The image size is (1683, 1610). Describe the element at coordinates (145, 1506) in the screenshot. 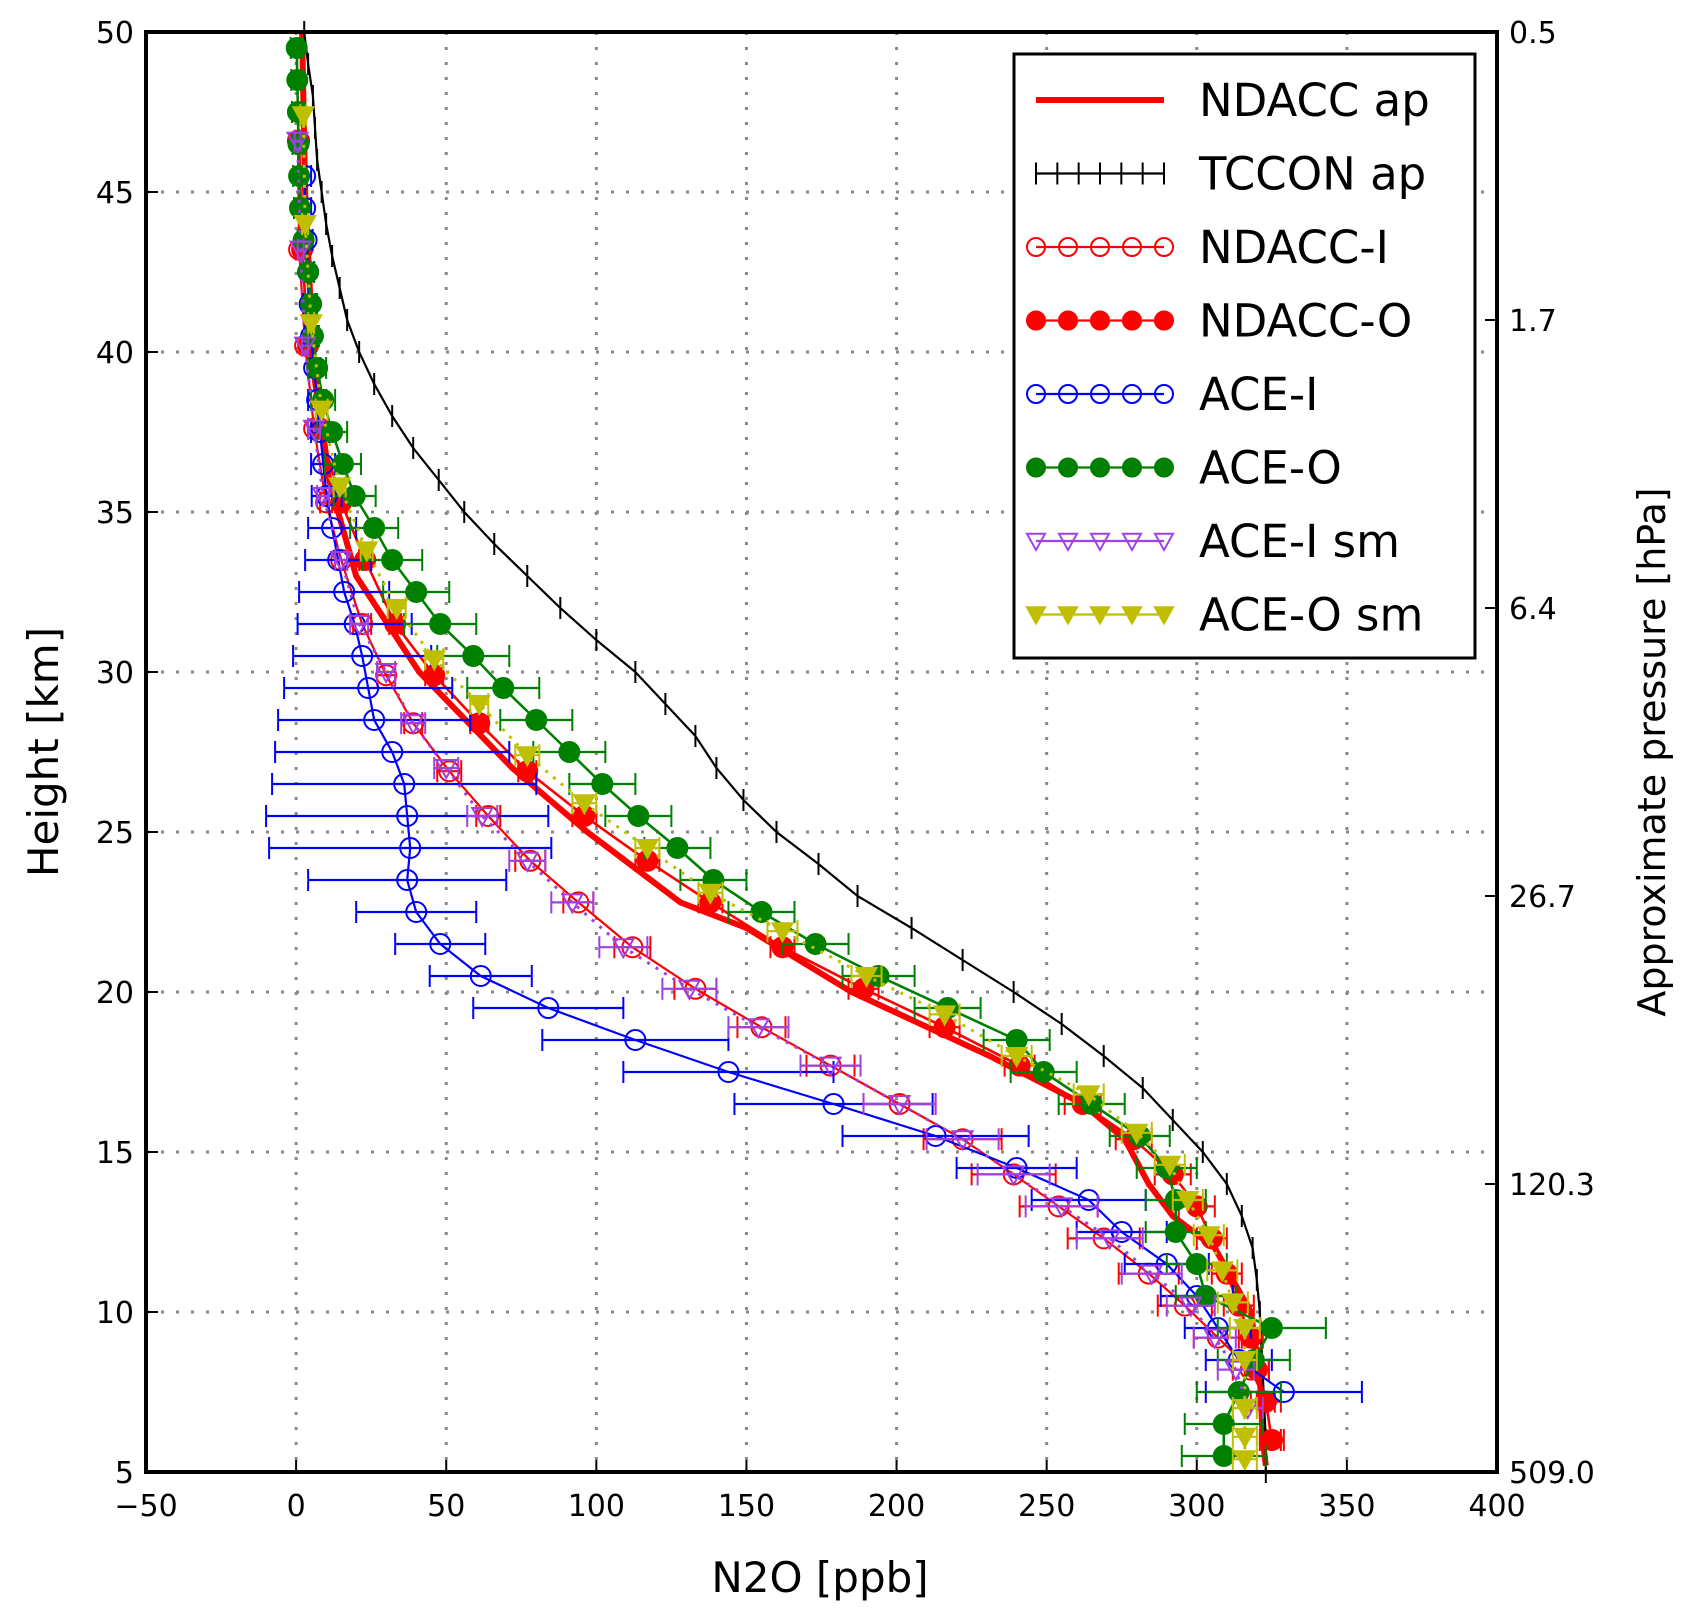

I see `x-tick-label: −50` at that location.